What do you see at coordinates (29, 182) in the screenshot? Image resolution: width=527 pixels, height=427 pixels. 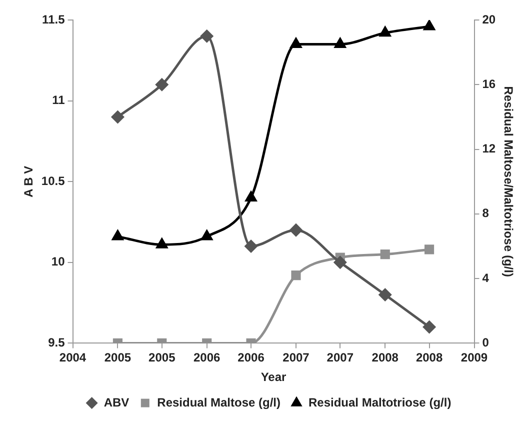 I see `y-axis-title: A B V` at bounding box center [29, 182].